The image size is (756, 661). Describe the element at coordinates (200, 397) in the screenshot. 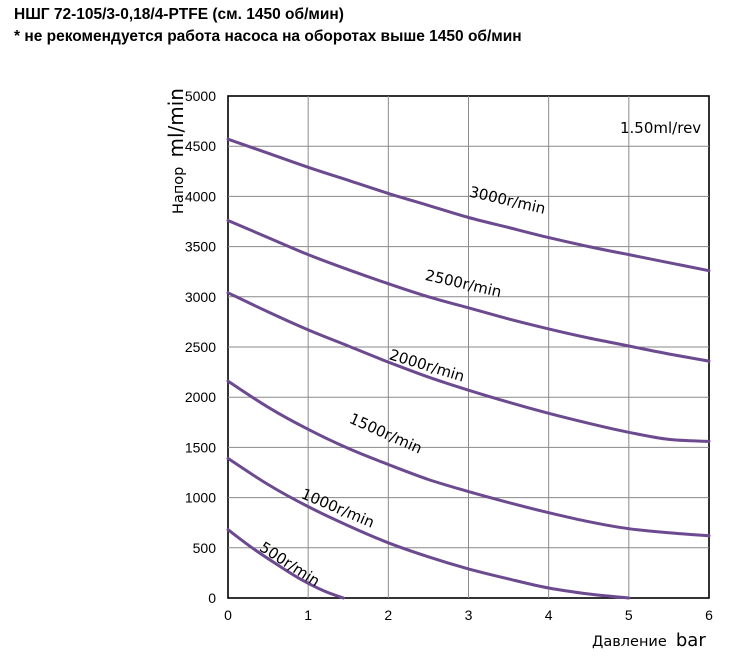

I see `y-tick-label: 2000` at that location.